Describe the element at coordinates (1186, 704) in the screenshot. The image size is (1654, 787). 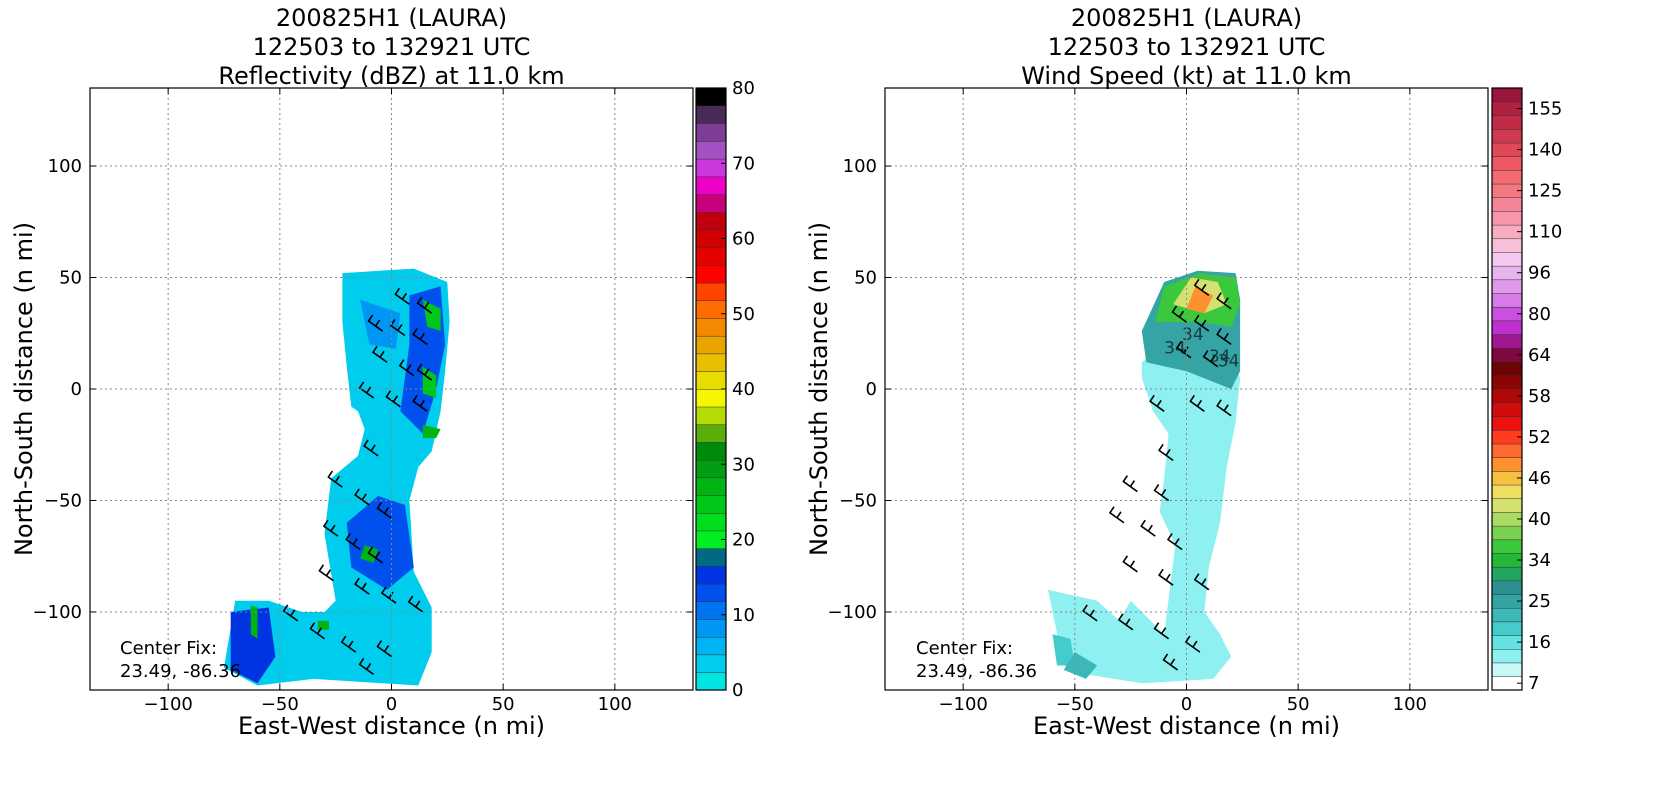
I see `x-tick-label: 0` at that location.